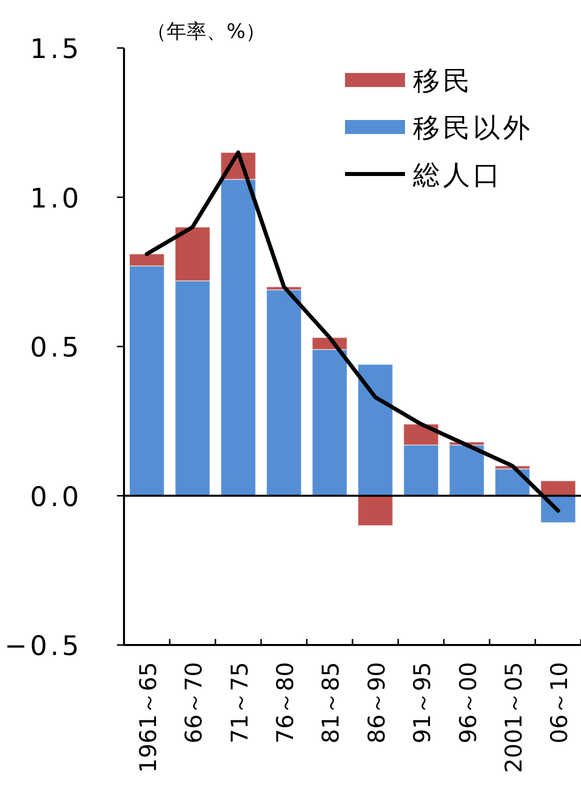  I want to click on x-tick-label: 96～00, so click(469, 703).